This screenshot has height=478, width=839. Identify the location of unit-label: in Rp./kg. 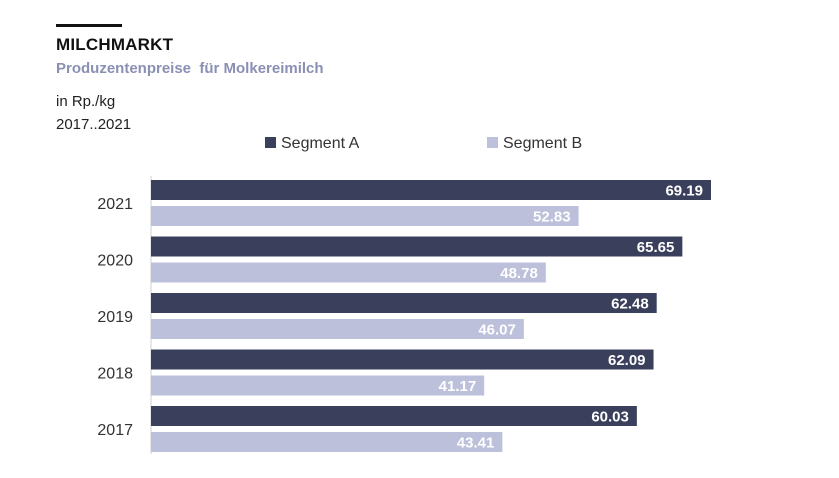
(86, 101).